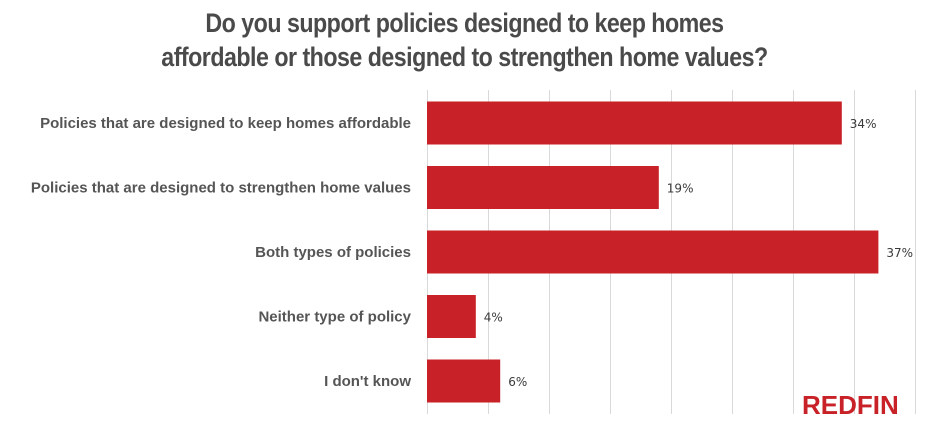 Image resolution: width=929 pixels, height=429 pixels. Describe the element at coordinates (493, 318) in the screenshot. I see `value-label: 4%` at that location.